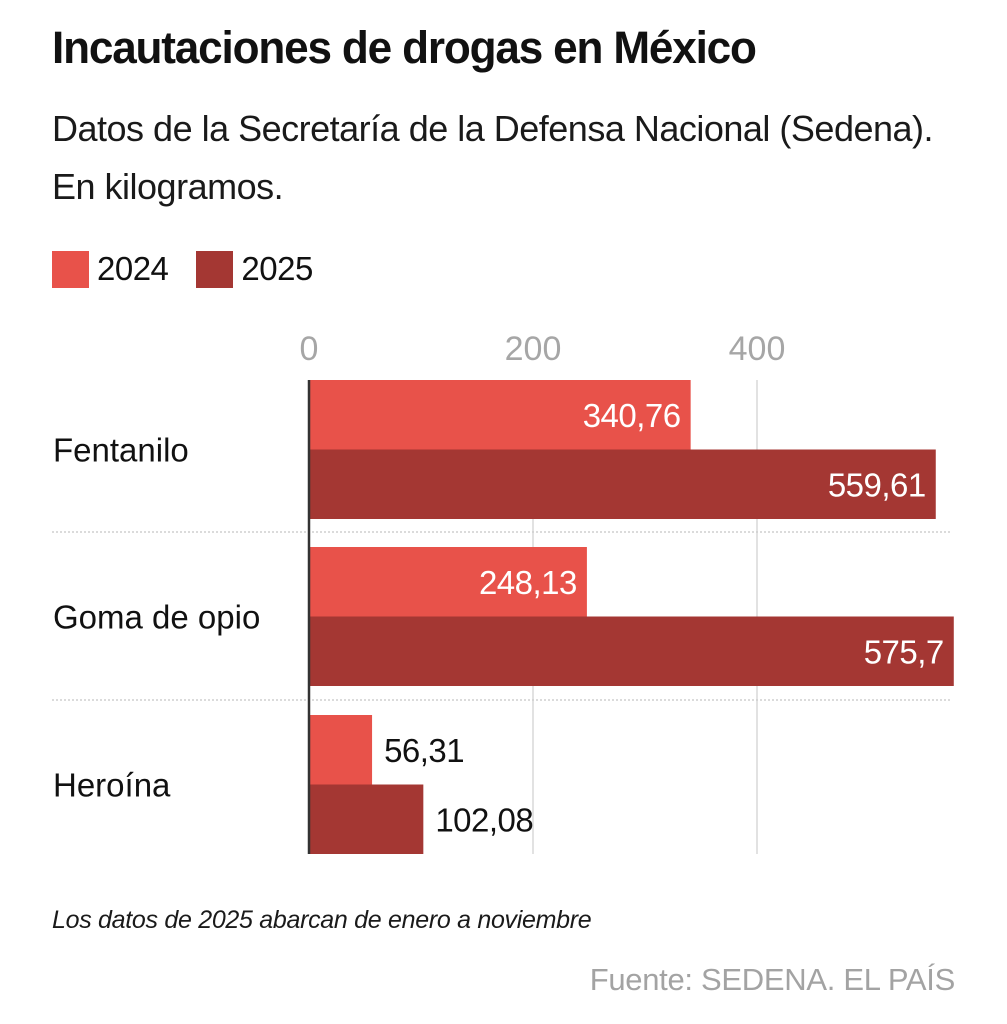 This screenshot has height=1024, width=1007. Describe the element at coordinates (904, 651) in the screenshot. I see `value-label-2025-1: 575,7` at that location.